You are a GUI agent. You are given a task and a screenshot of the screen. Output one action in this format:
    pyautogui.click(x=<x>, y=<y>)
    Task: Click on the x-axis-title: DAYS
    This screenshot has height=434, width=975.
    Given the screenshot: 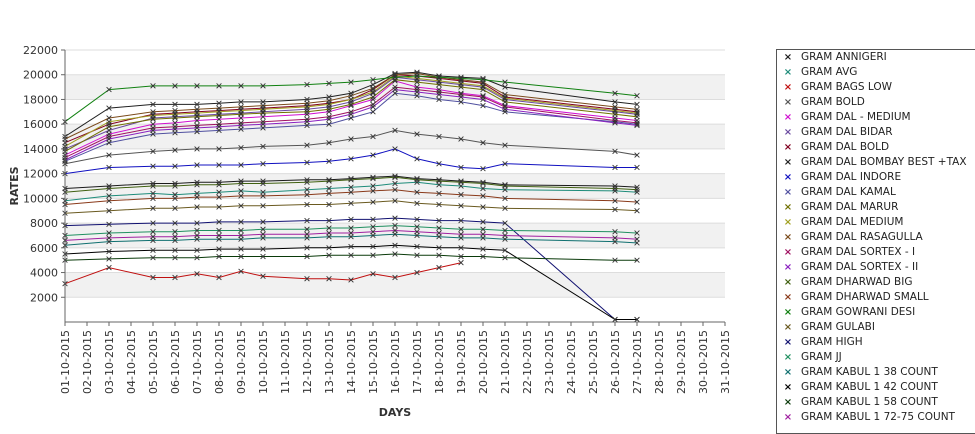 What is the action you would take?
    pyautogui.click(x=395, y=412)
    